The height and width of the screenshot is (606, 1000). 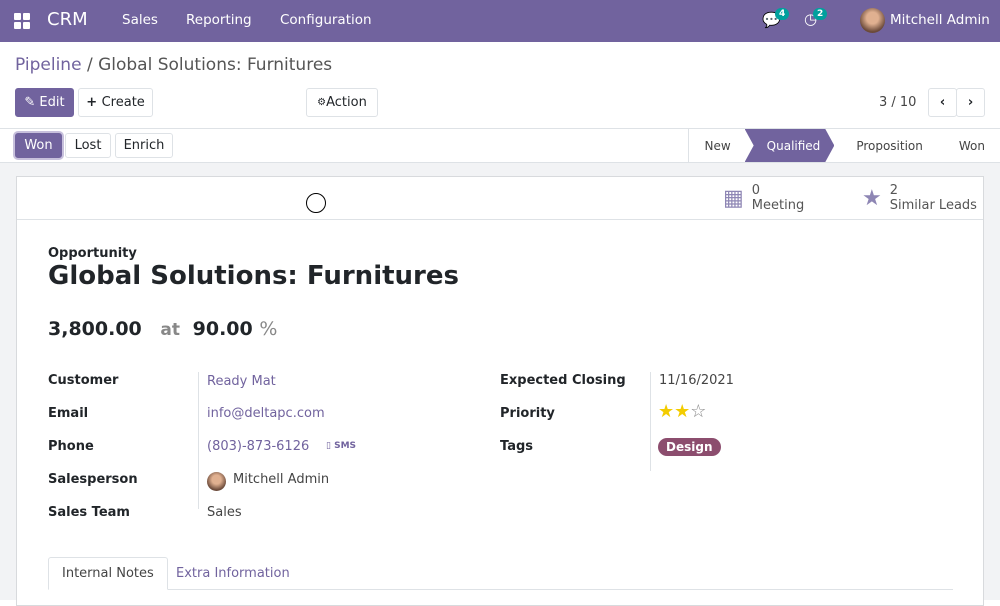 I want to click on email-value: info@deltapc.com, so click(x=266, y=413).